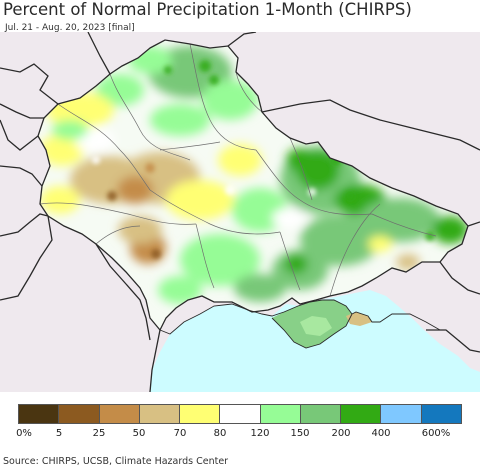 The width and height of the screenshot is (480, 470). What do you see at coordinates (180, 433) in the screenshot?
I see `legend-label: 70` at bounding box center [180, 433].